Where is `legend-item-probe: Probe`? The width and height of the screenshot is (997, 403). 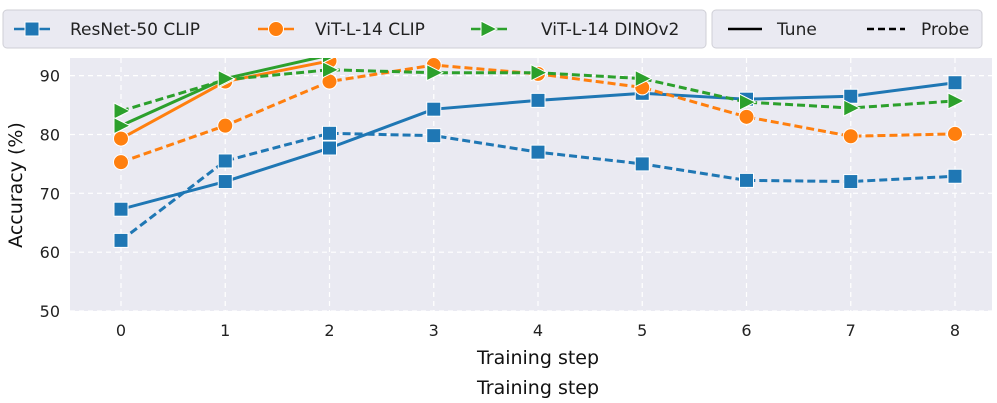
legend-item-probe: Probe is located at coordinates (918, 30).